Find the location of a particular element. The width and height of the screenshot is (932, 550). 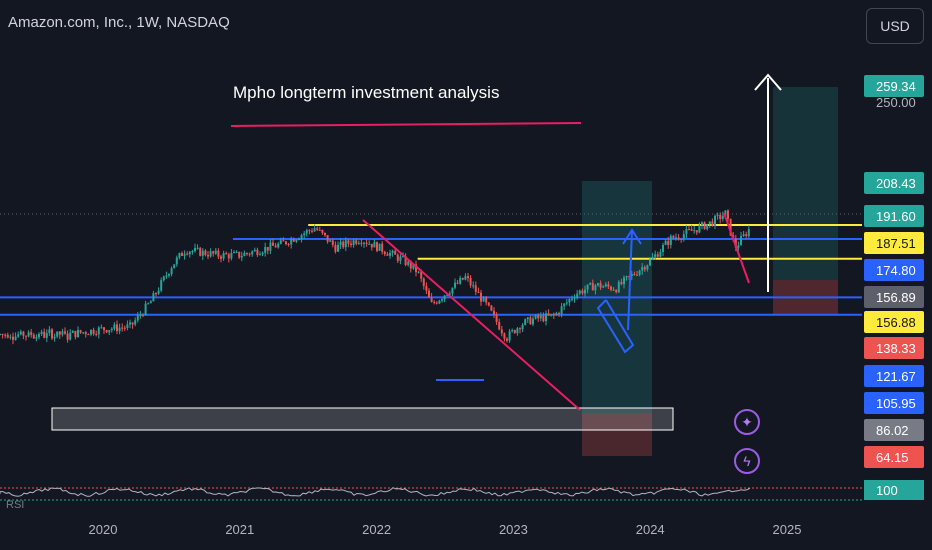

rsi-label: RSI is located at coordinates (15, 505).